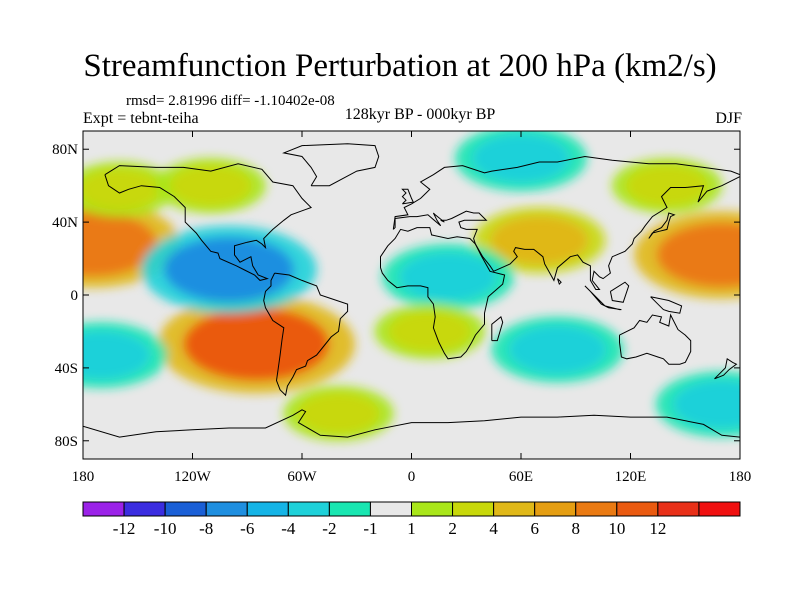 The height and width of the screenshot is (600, 800). What do you see at coordinates (420, 114) in the screenshot?
I see `period-label: 128kyr BP - 000kyr BP` at bounding box center [420, 114].